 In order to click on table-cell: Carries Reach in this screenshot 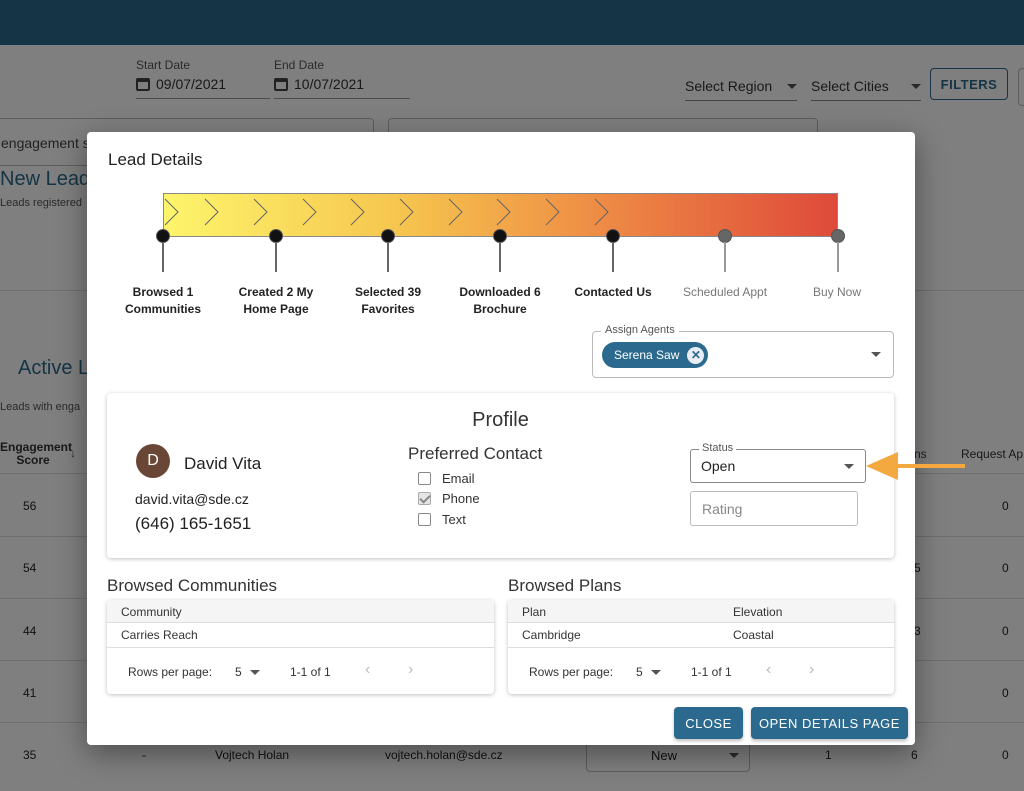, I will do `click(159, 635)`.